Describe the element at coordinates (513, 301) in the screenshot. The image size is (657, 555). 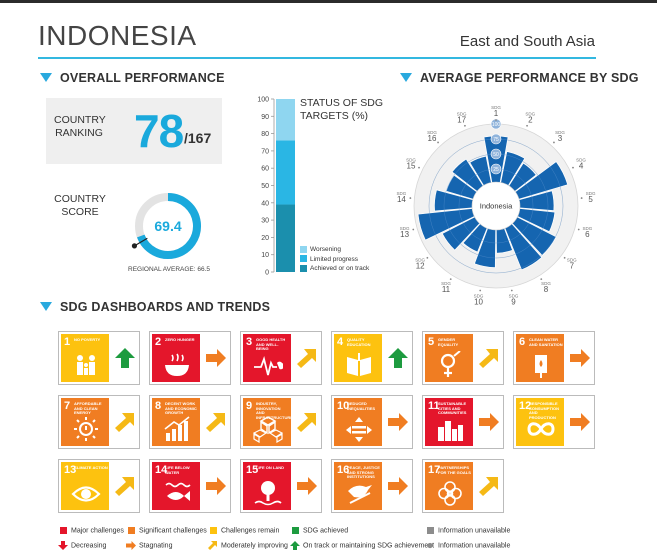
I see `polar-category-number: 9` at that location.